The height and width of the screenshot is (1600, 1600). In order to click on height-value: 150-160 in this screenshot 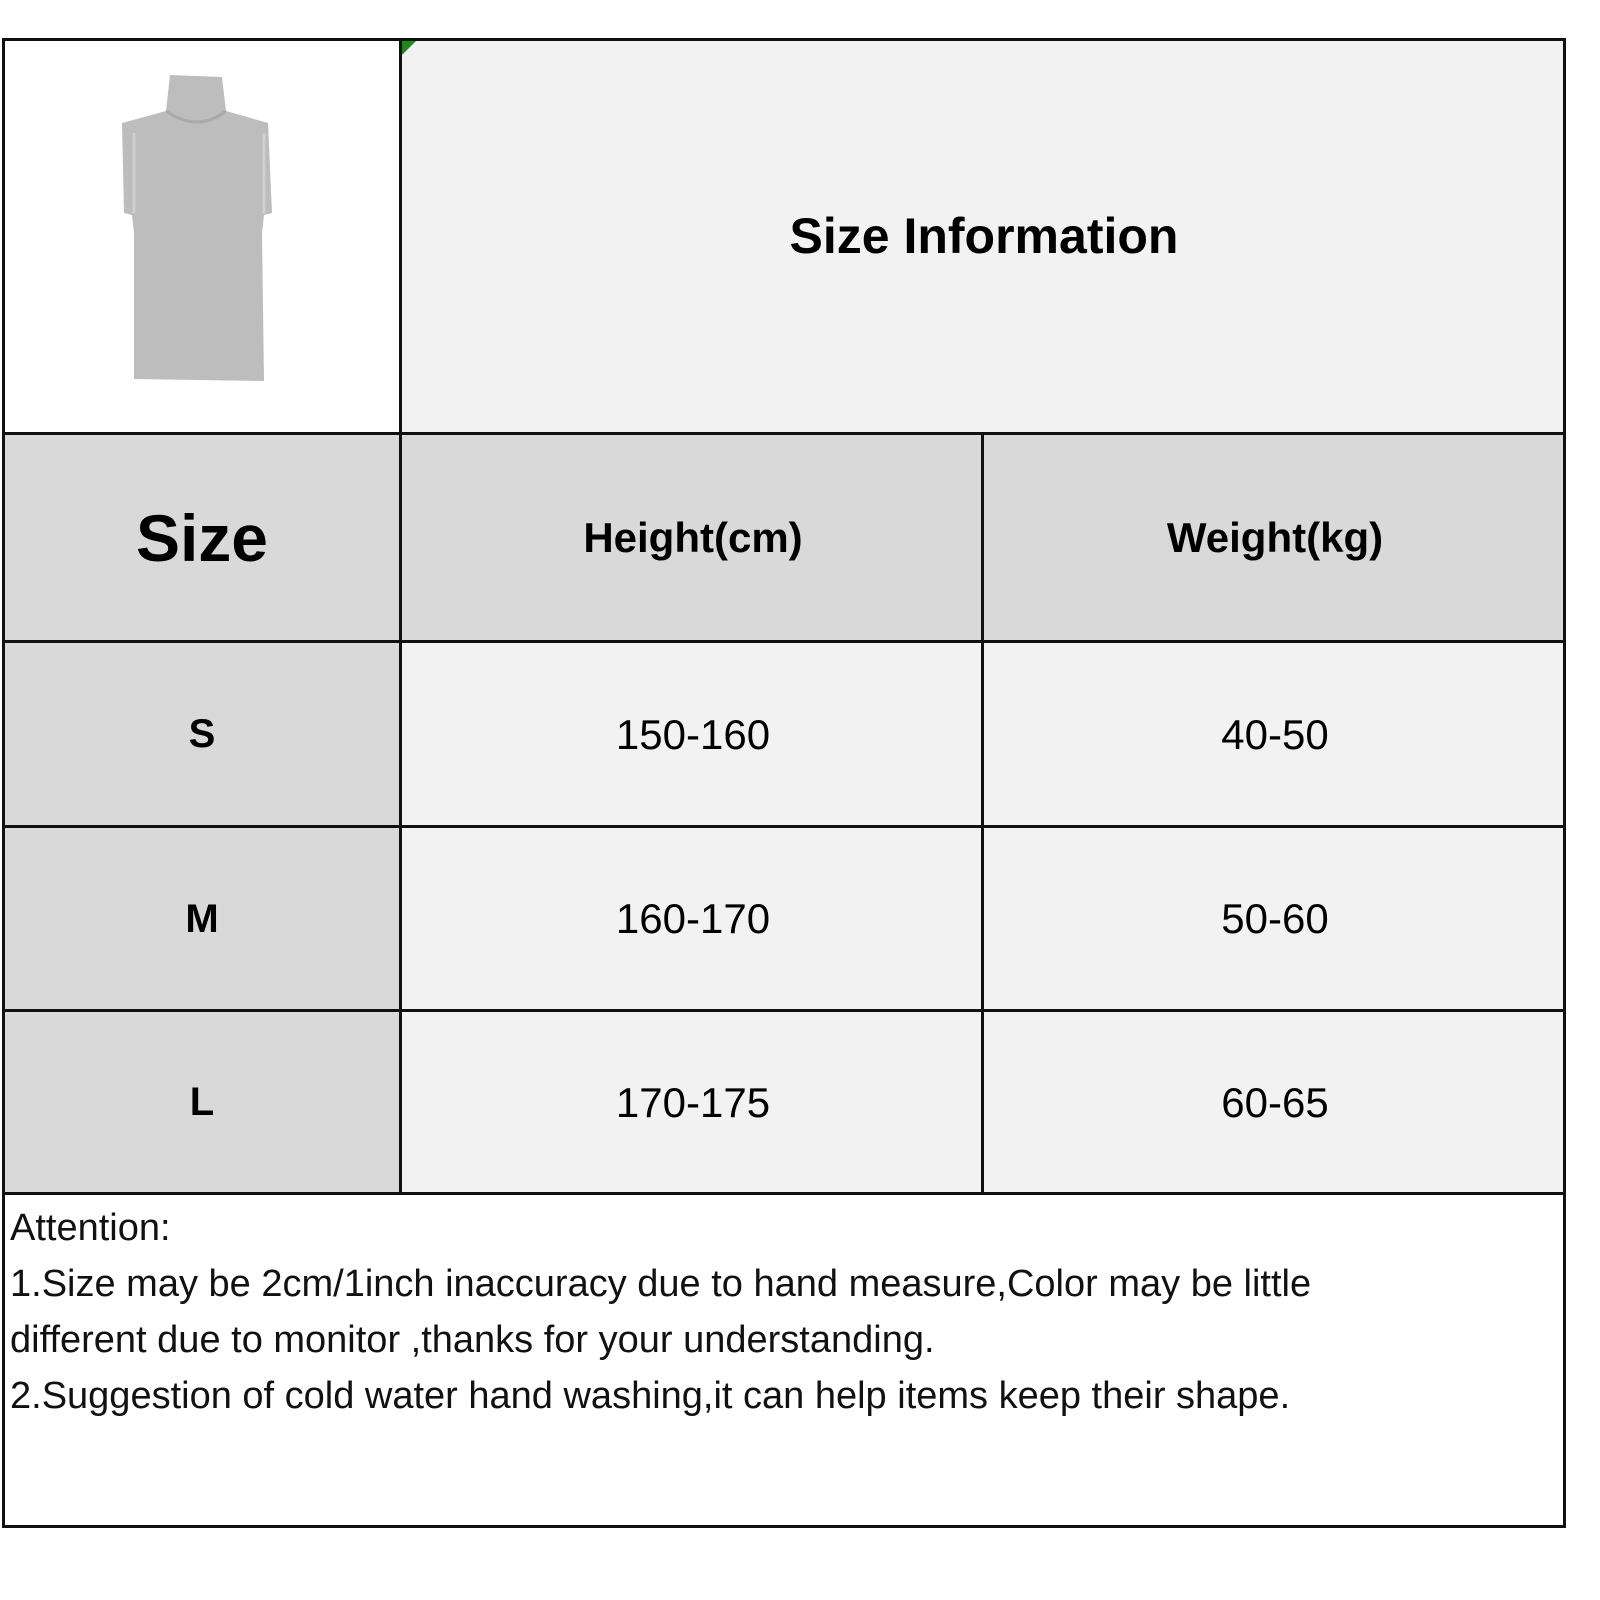, I will do `click(693, 734)`.